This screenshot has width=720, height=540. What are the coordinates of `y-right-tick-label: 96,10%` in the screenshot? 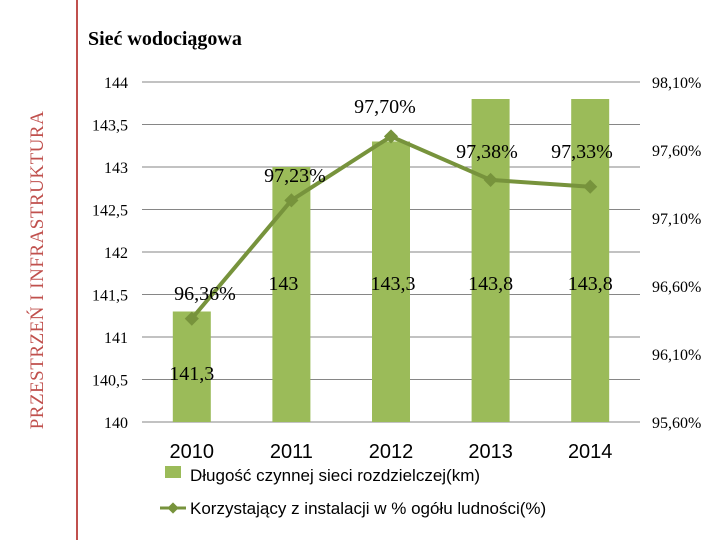 It's located at (676, 355).